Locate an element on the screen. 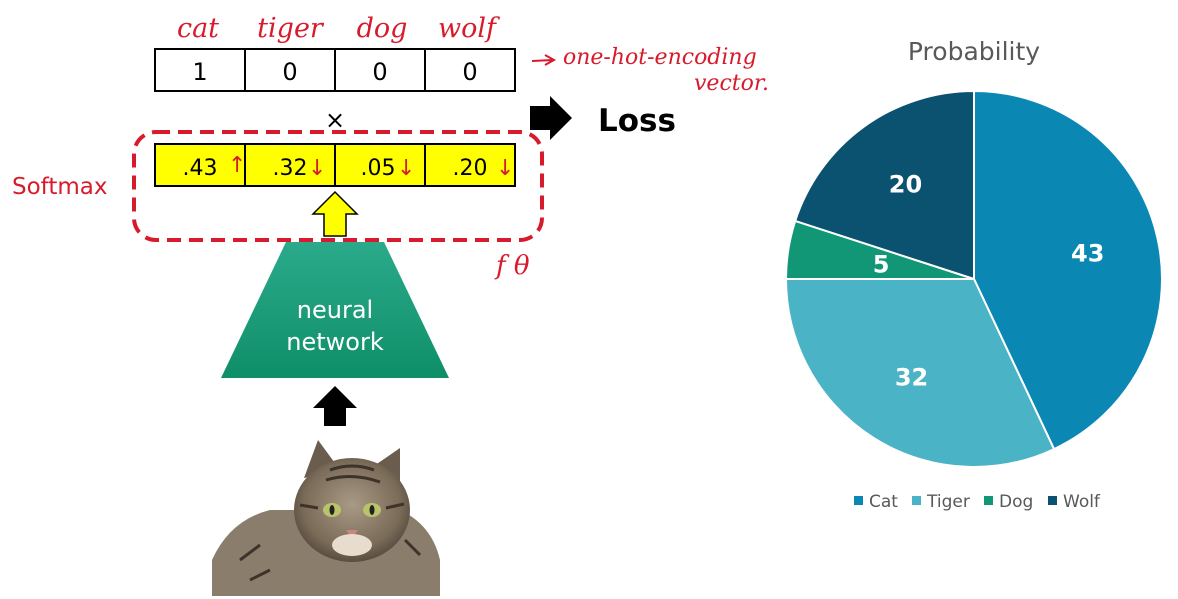  output-arrow-icon is located at coordinates (335, 213).